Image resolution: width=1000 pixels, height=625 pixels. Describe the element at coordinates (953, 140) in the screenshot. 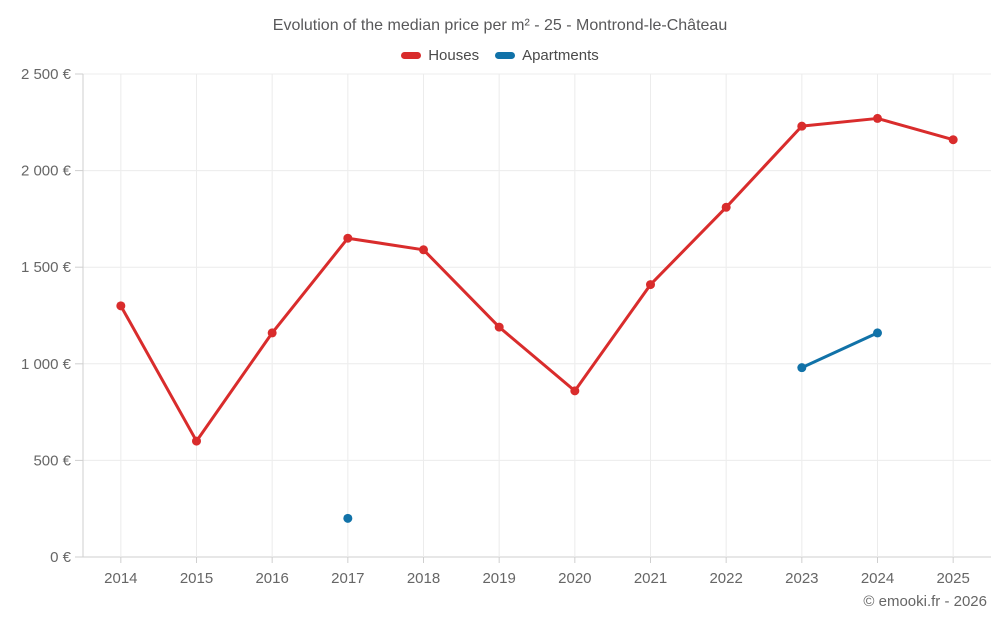

I see `point-houses-2025` at that location.